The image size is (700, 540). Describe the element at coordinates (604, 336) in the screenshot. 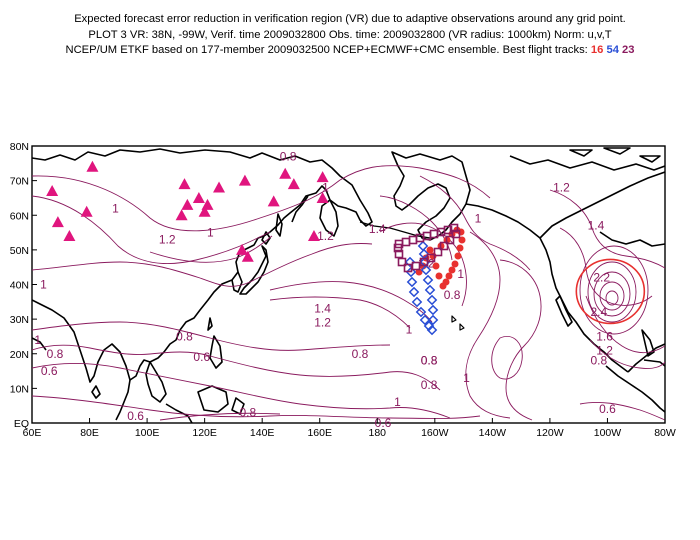

I see `contour-label: 1.6` at that location.